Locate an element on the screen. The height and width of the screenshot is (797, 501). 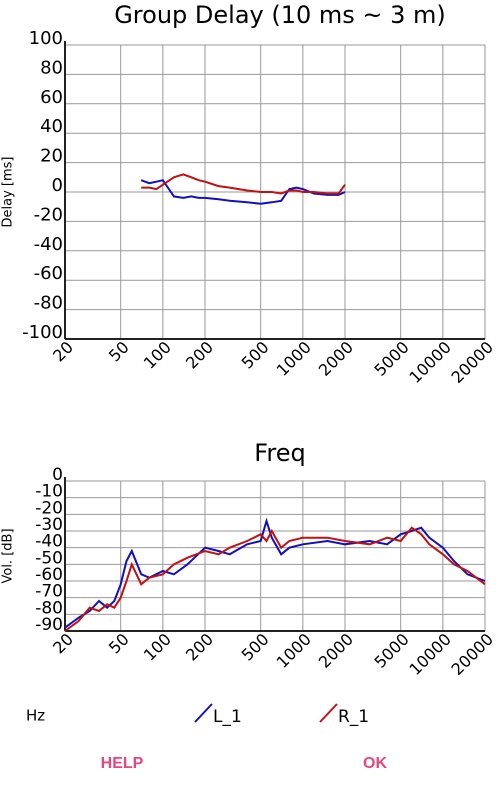
legend-label: L_1 is located at coordinates (227, 717).